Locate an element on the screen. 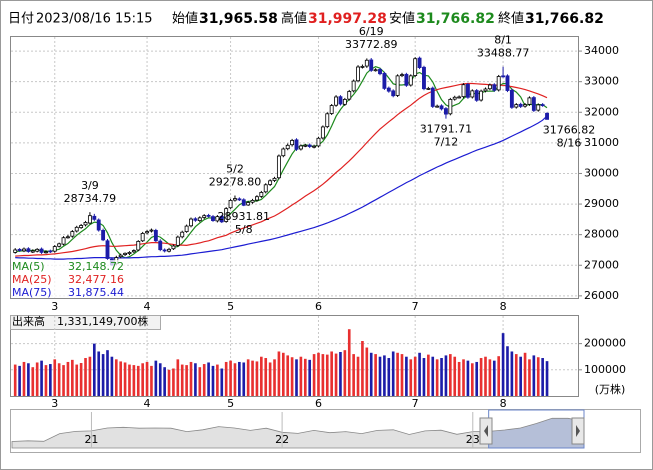 The width and height of the screenshot is (653, 470). annotation-value: 31766.82 is located at coordinates (569, 129).